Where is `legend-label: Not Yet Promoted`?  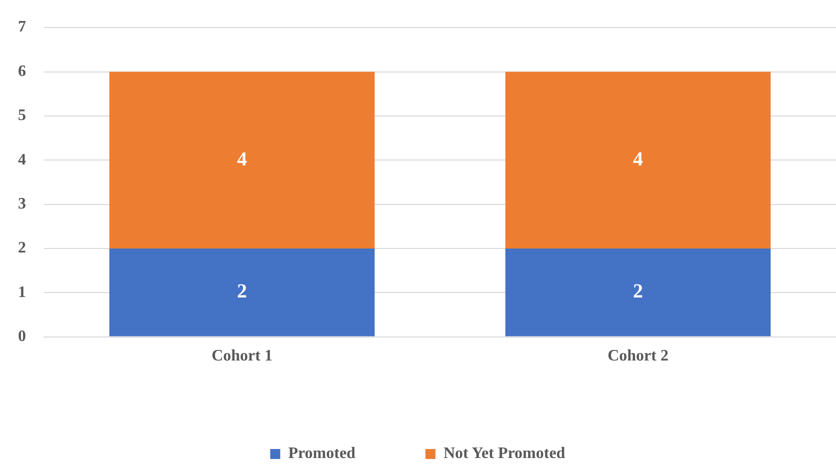
legend-label: Not Yet Promoted is located at coordinates (504, 453).